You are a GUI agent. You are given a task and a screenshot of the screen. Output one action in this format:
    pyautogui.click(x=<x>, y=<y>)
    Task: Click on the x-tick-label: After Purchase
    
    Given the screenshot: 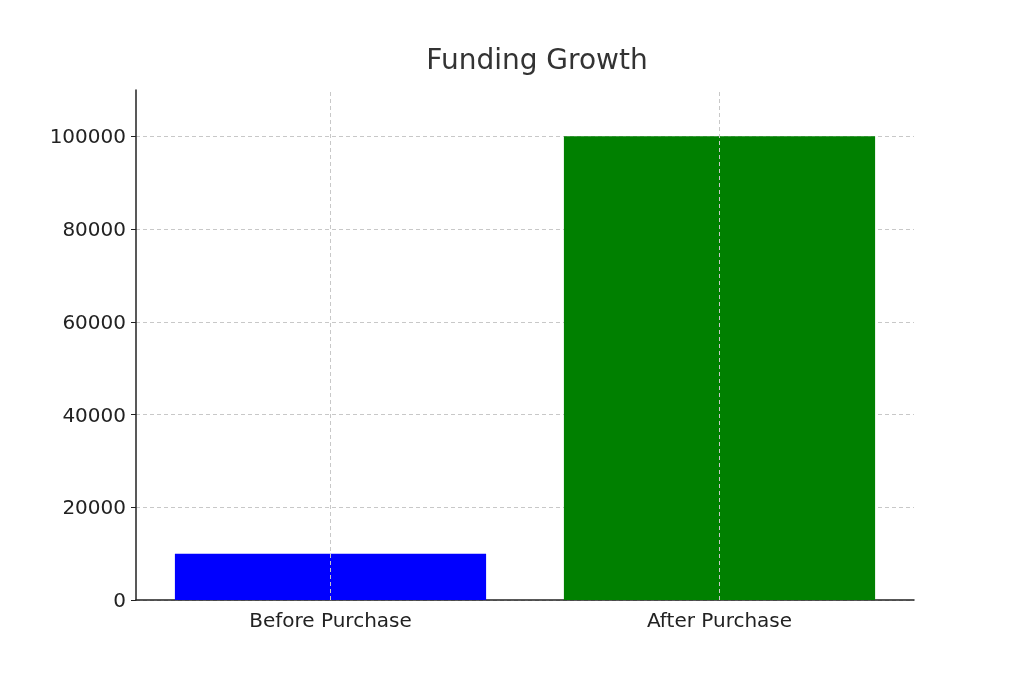 What is the action you would take?
    pyautogui.click(x=719, y=620)
    